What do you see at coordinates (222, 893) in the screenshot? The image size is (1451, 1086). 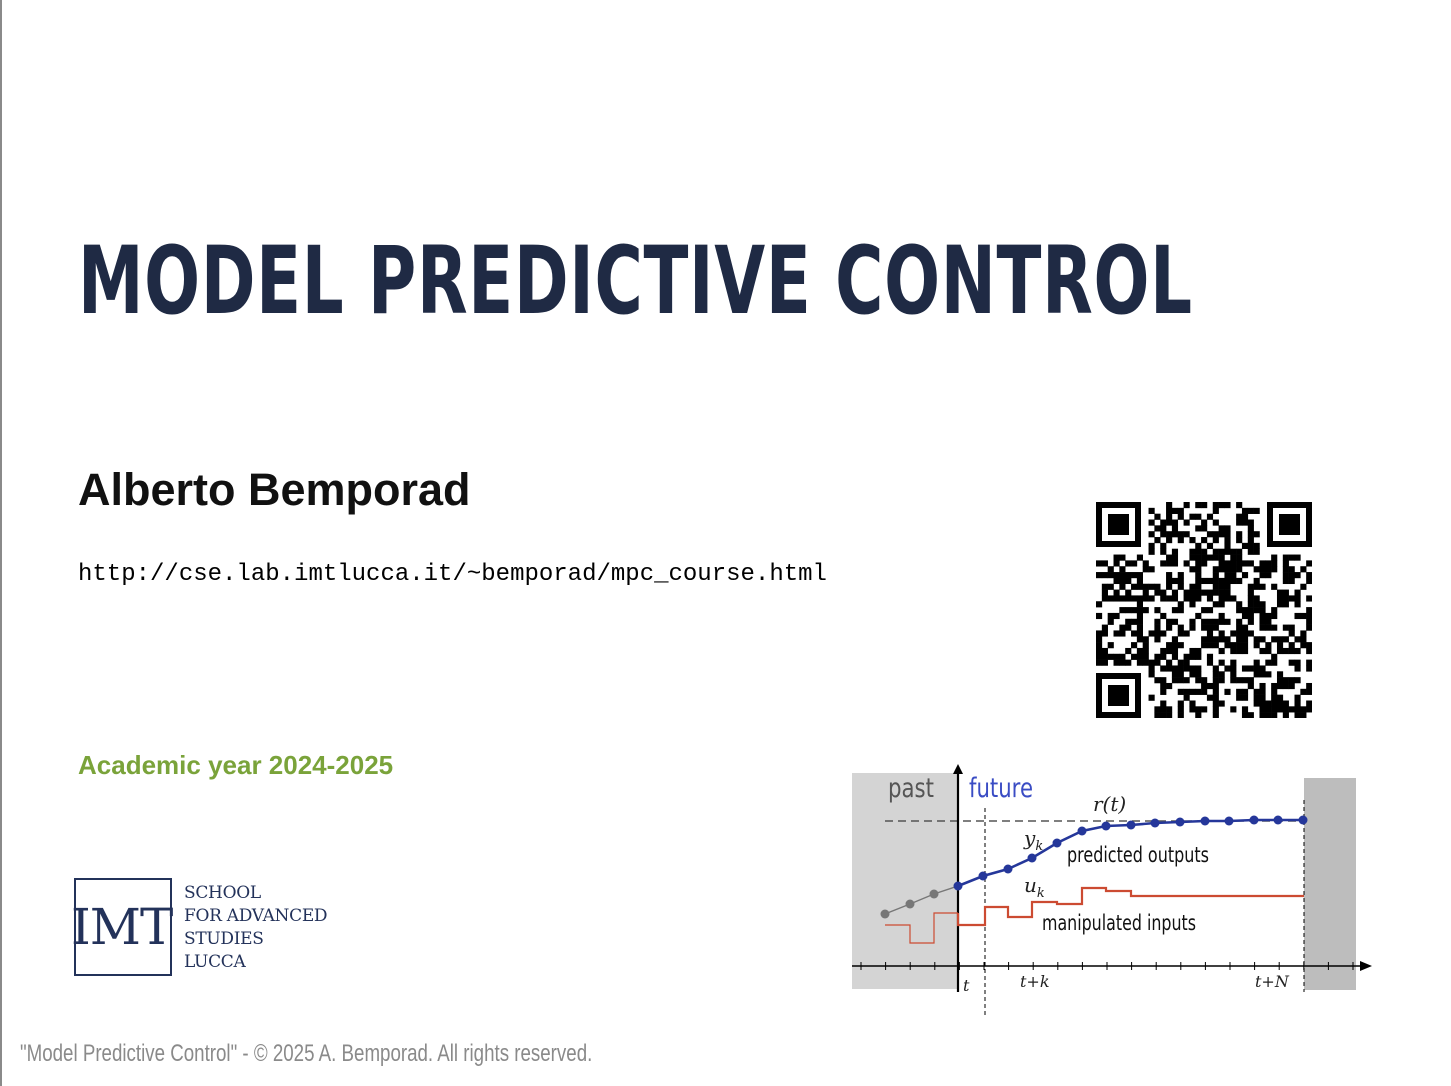 I see `logo-line-1: SCHOOL` at bounding box center [222, 893].